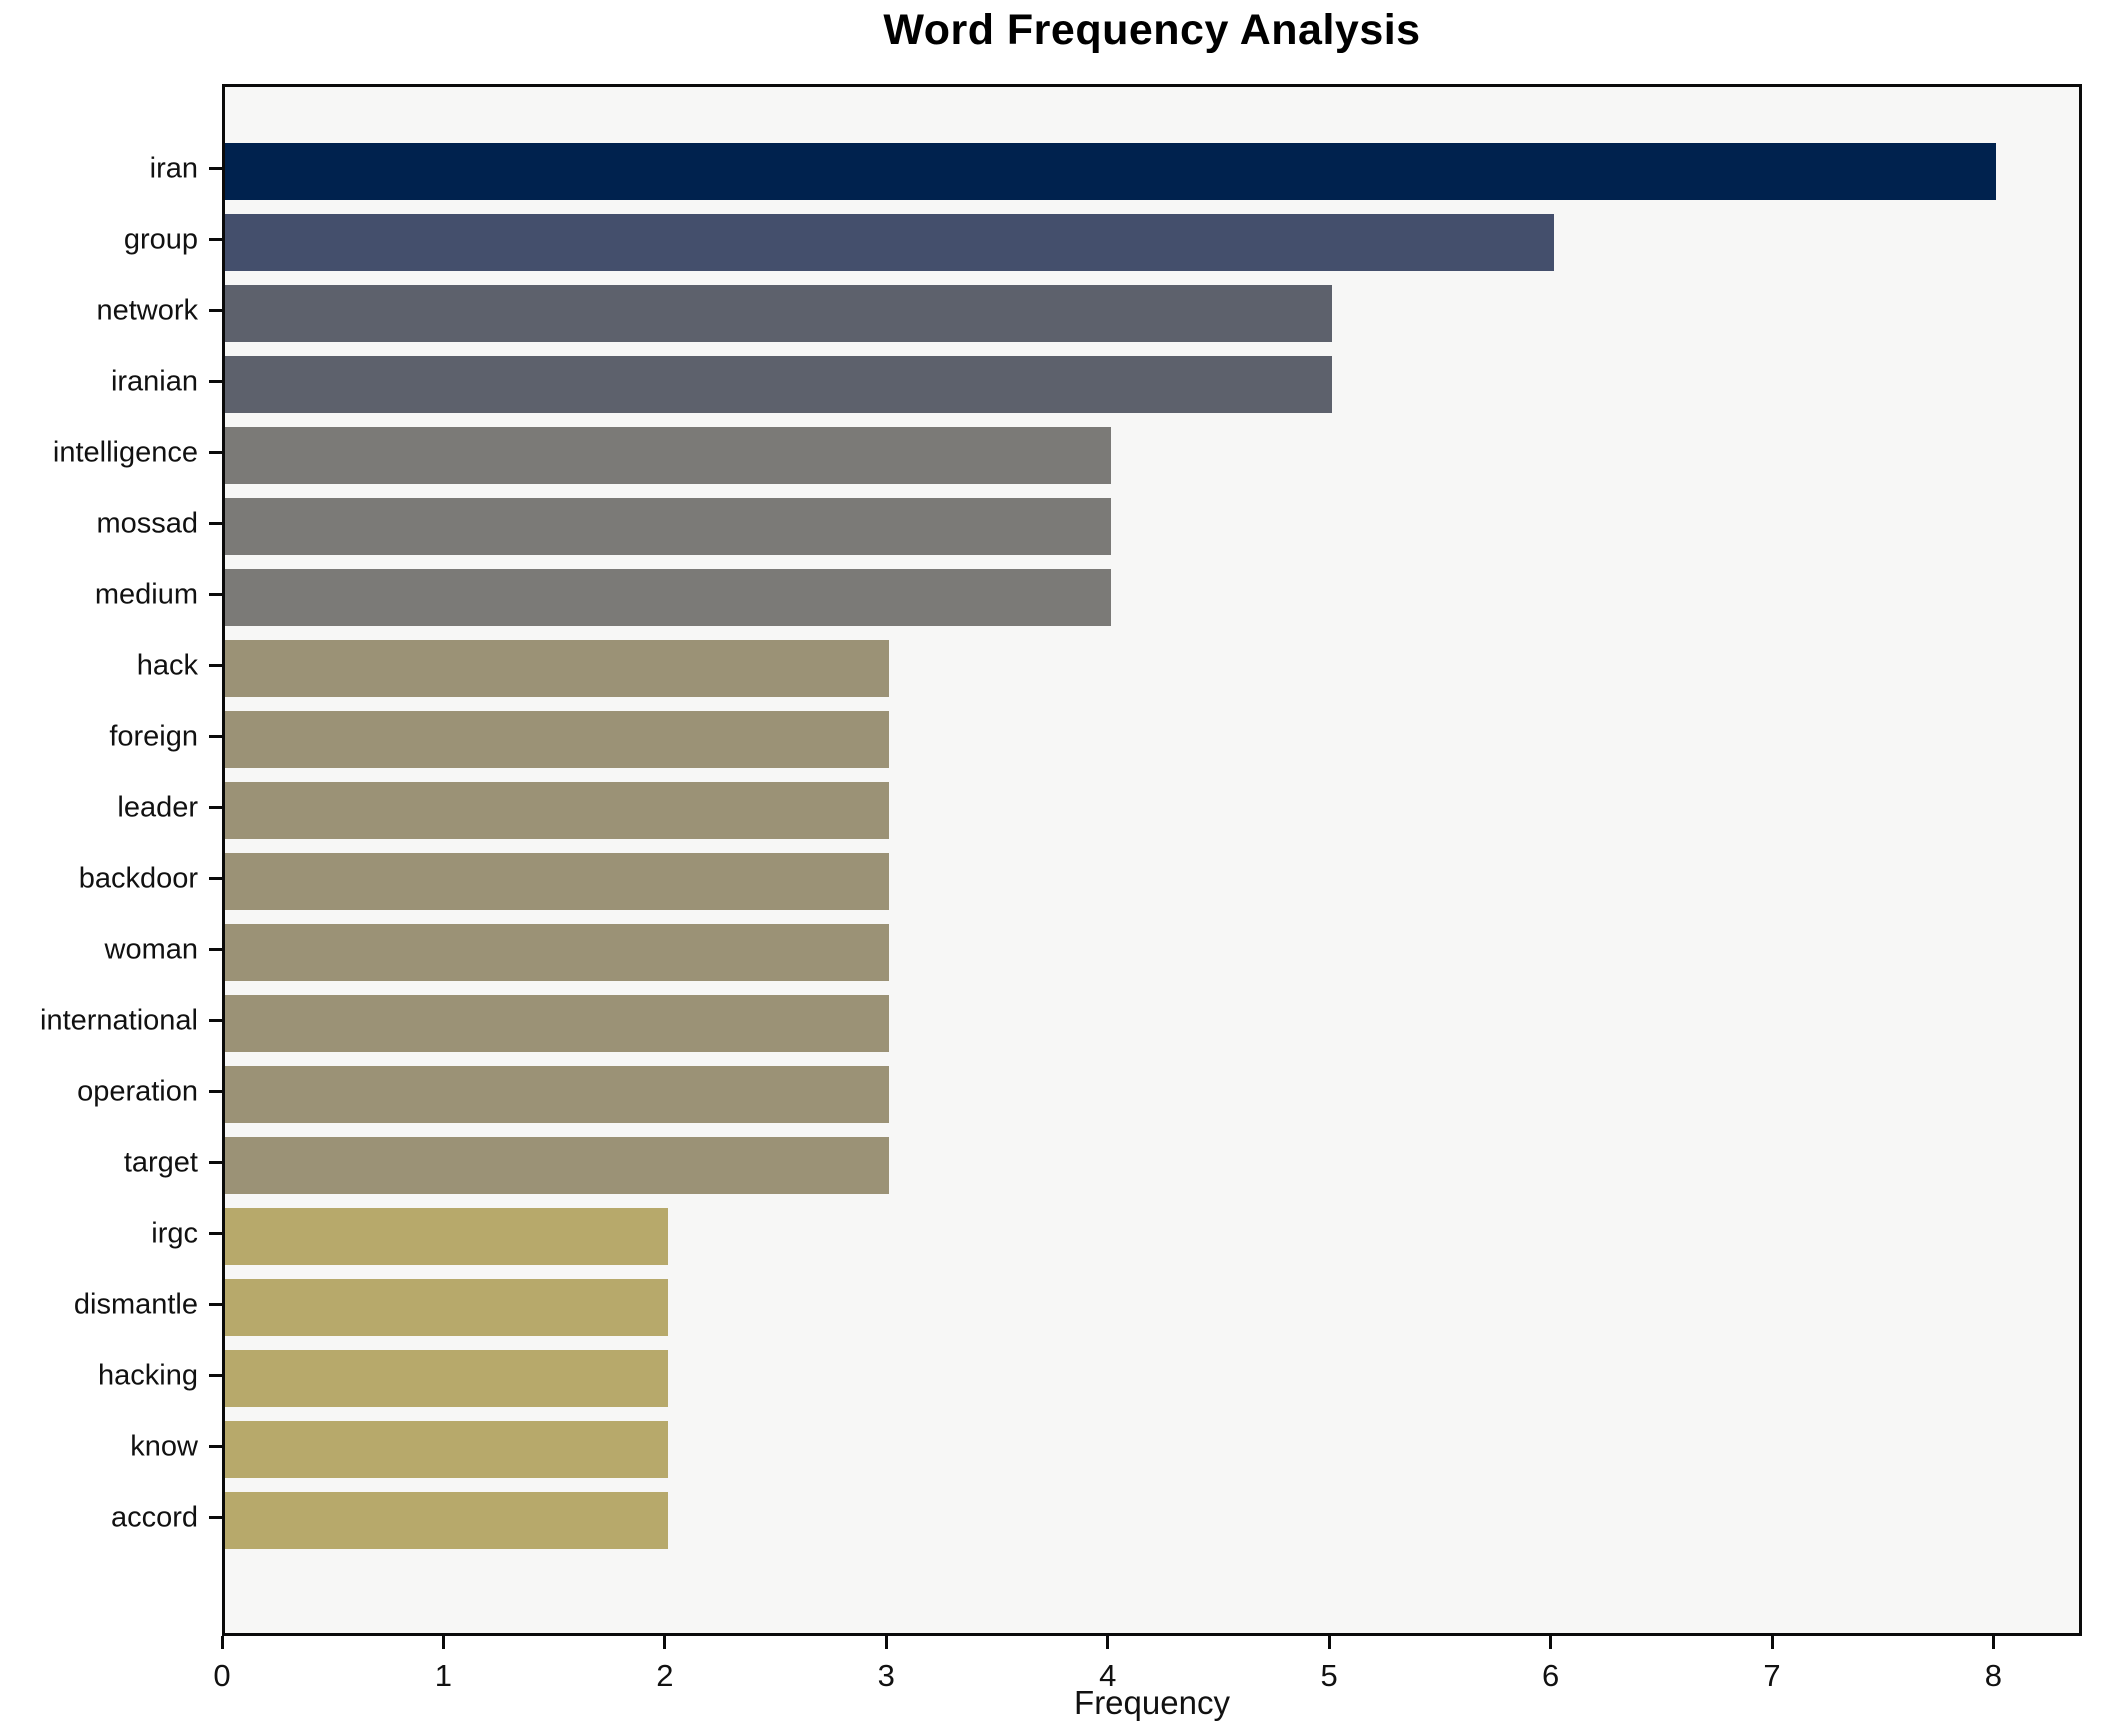 The height and width of the screenshot is (1722, 2101). What do you see at coordinates (1993, 1675) in the screenshot?
I see `x-tick-label-8: 8` at bounding box center [1993, 1675].